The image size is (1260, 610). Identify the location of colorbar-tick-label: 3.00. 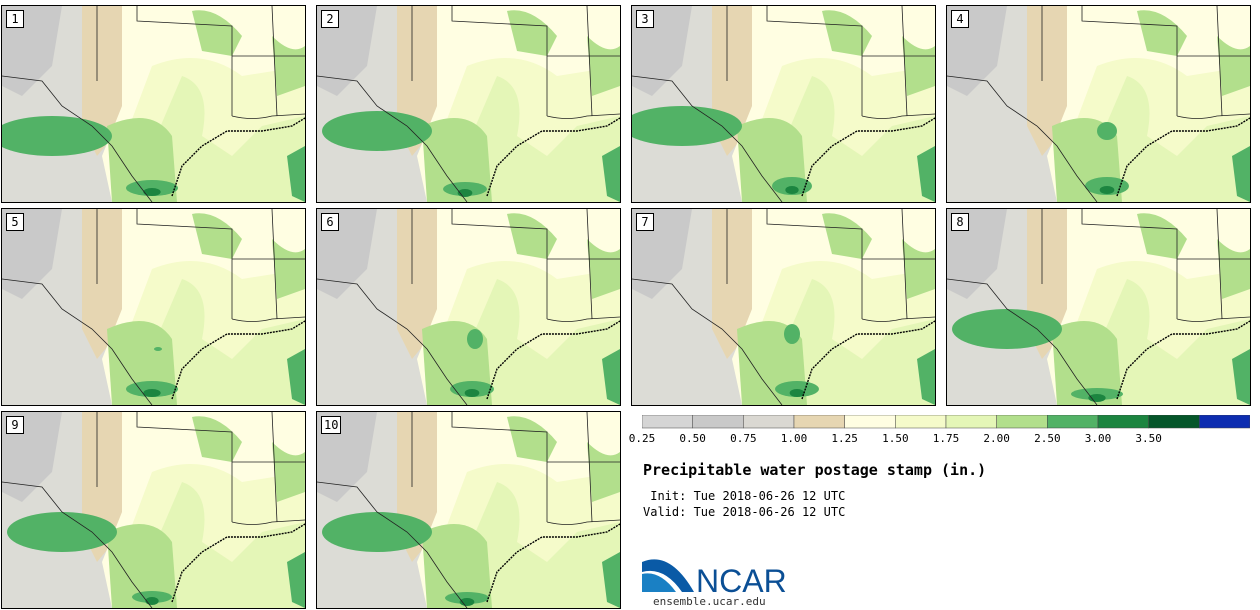
(1098, 438).